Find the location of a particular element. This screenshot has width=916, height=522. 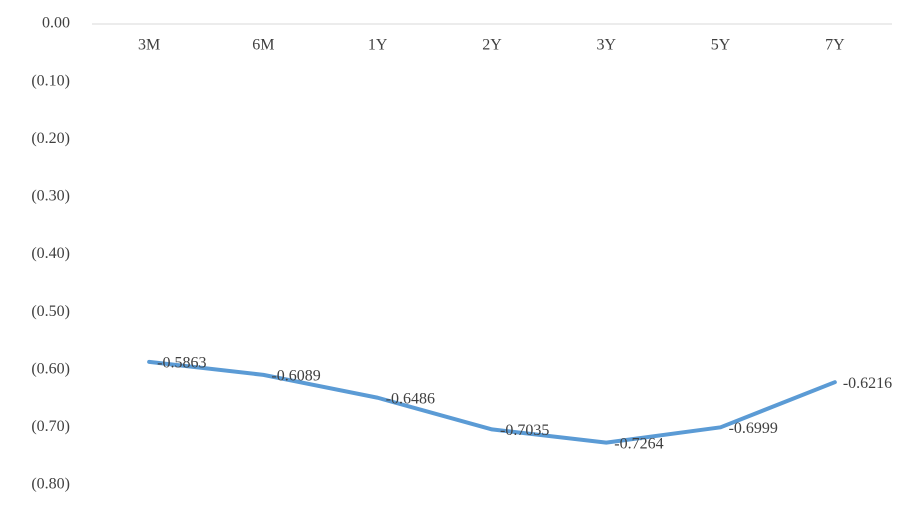

data-label: -0.6216 is located at coordinates (867, 383).